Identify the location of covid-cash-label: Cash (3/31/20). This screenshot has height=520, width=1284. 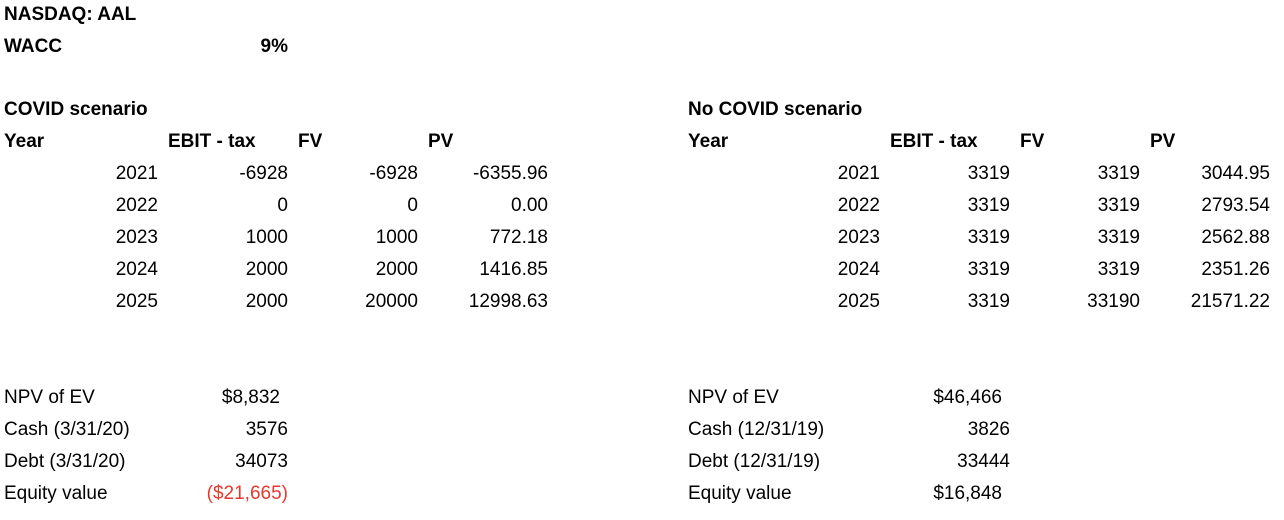
(67, 429).